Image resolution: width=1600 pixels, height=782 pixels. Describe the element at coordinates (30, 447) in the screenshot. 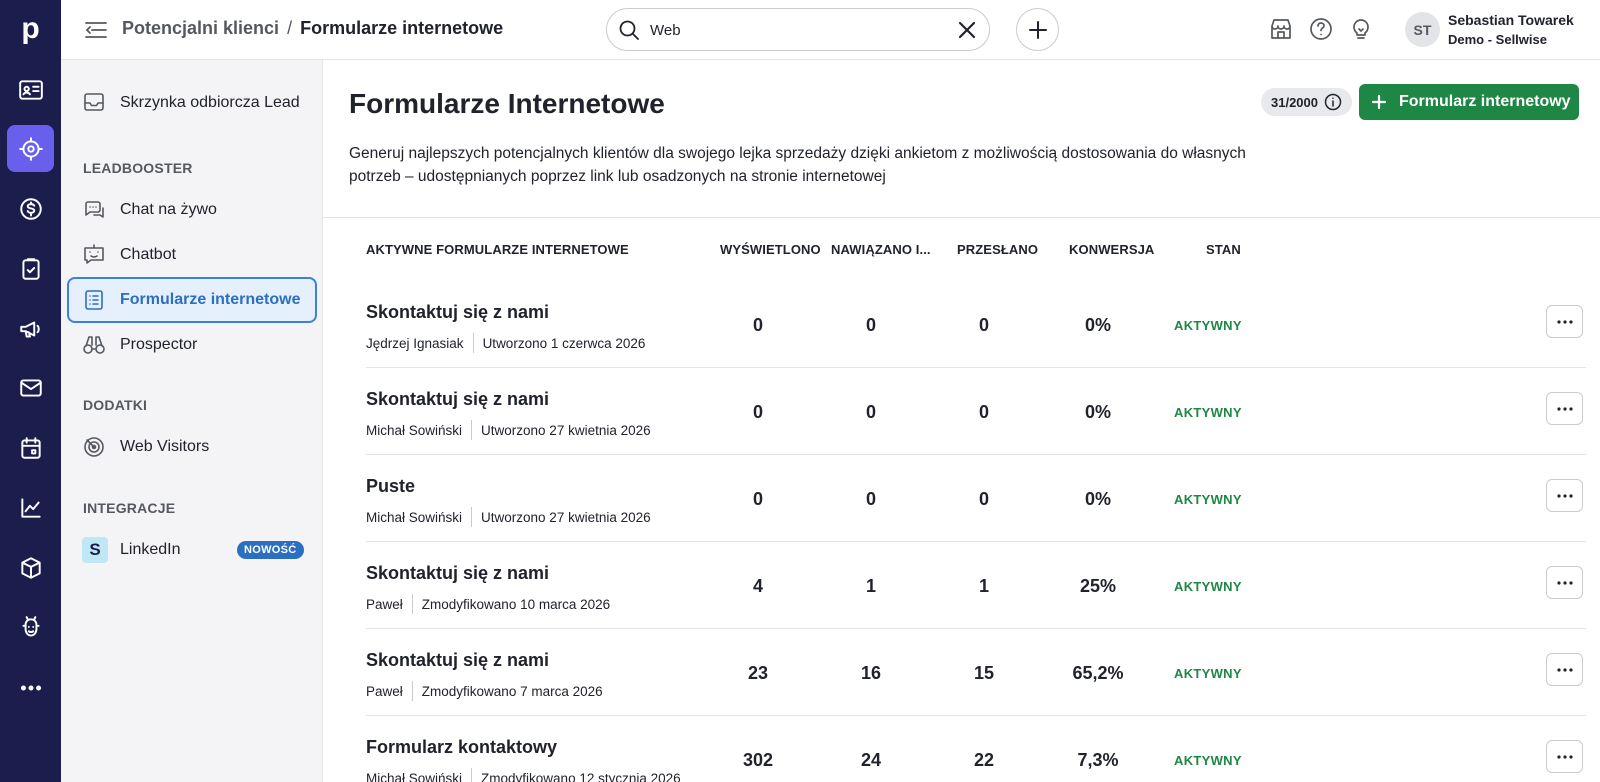

I see `rail-calendar-icon` at that location.